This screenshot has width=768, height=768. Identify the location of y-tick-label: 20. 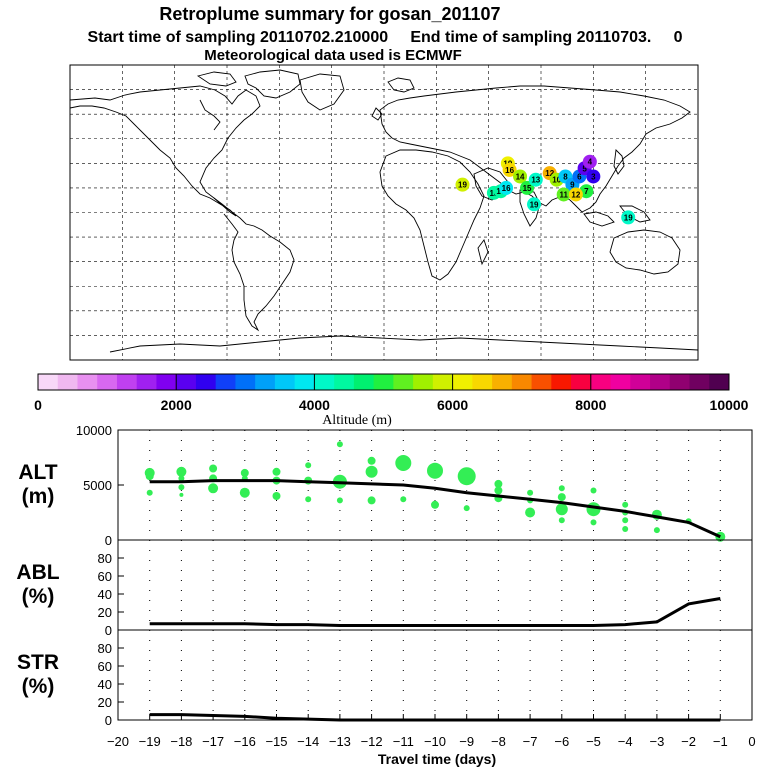
(105, 702).